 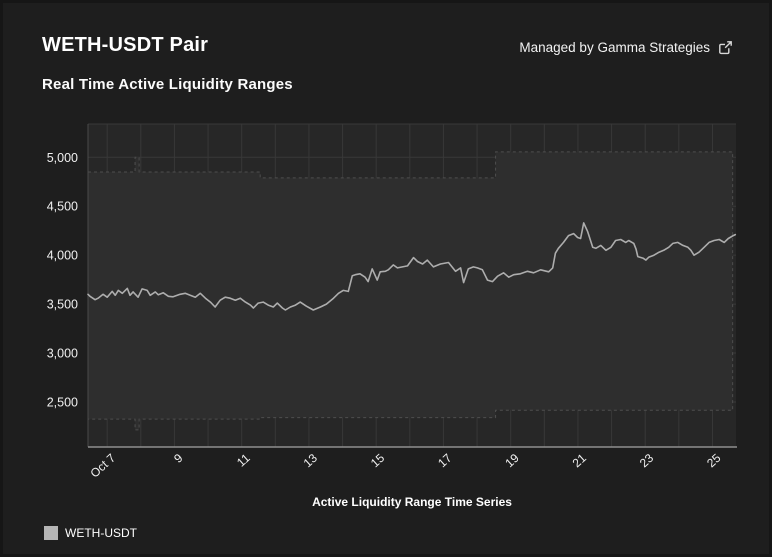 What do you see at coordinates (412, 266) in the screenshot?
I see `price-line-weth-usdt` at bounding box center [412, 266].